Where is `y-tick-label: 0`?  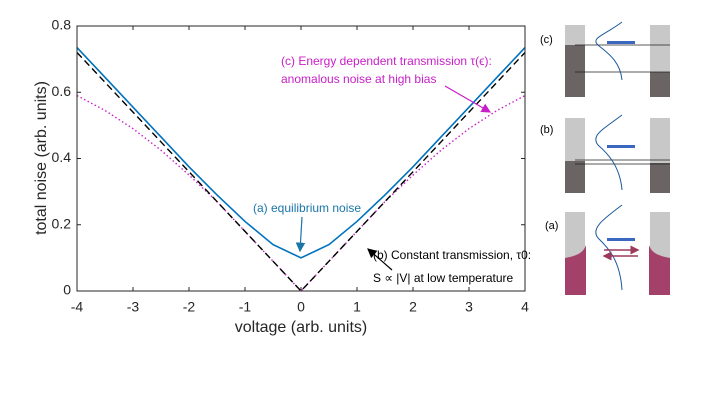
y-tick-label: 0 is located at coordinates (67, 290).